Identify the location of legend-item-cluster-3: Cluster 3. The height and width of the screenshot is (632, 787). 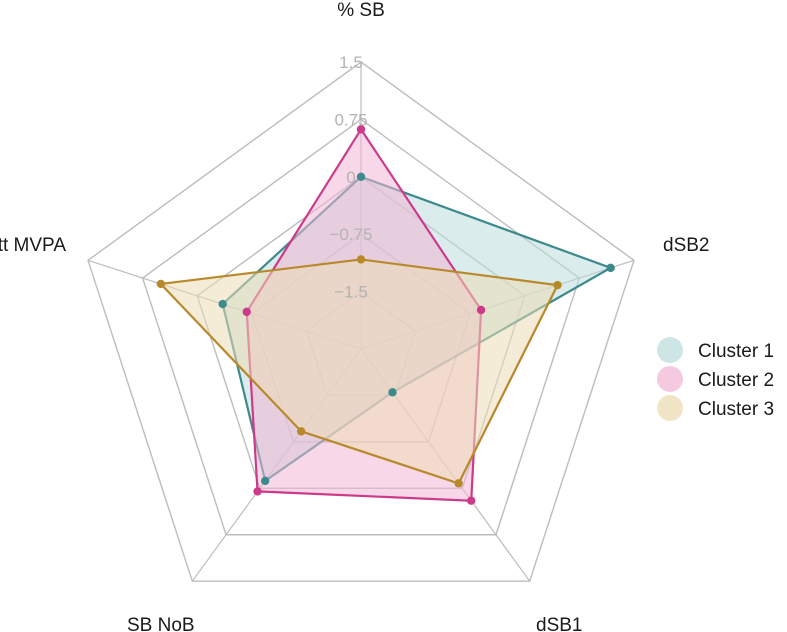
(715, 408).